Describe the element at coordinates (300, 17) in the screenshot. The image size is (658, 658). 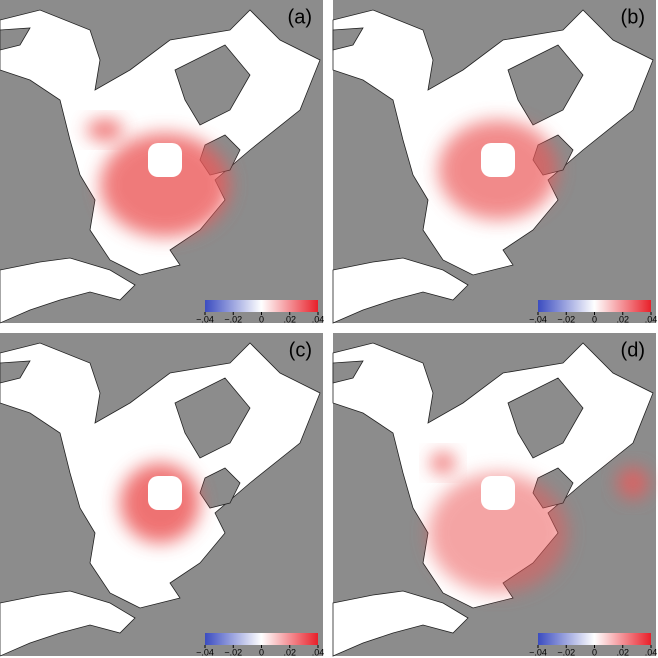
I see `panel-label: (a)` at that location.